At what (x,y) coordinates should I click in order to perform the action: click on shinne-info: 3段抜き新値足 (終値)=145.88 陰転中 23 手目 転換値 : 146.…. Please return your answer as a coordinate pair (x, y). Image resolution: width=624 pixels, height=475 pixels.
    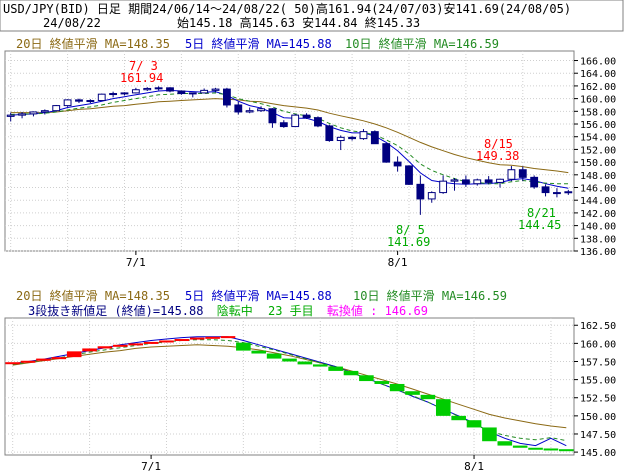
    Looking at the image, I should click on (228, 310).